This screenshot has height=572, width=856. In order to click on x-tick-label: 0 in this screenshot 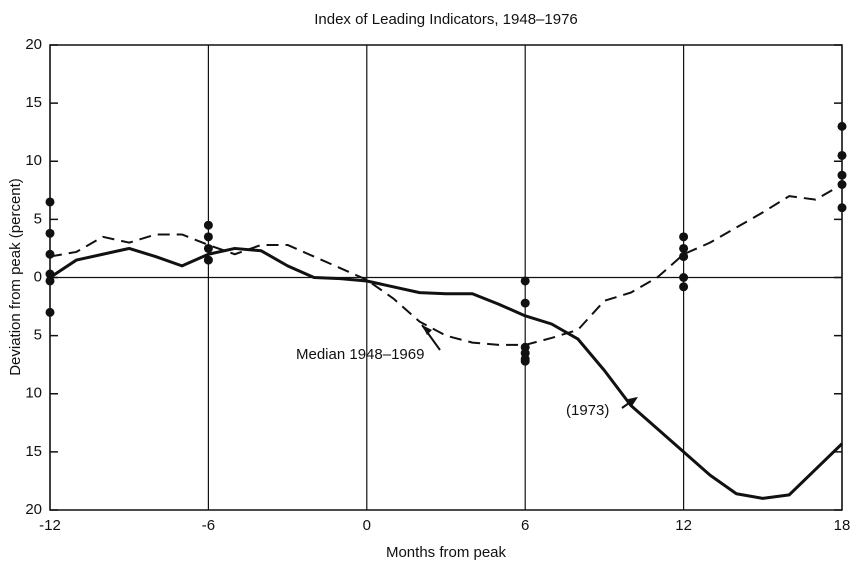, I will do `click(367, 525)`.